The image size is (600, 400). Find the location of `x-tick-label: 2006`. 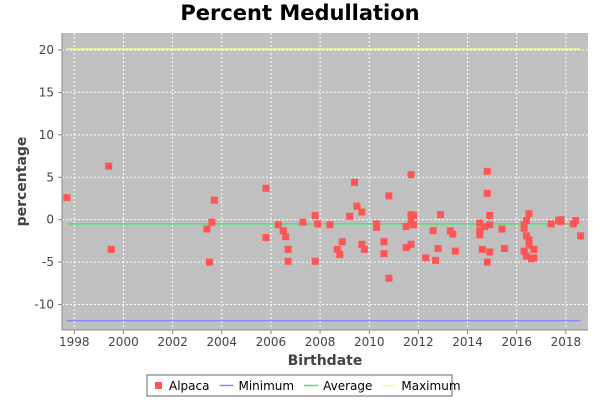

x-tick-label: 2006 is located at coordinates (271, 342).